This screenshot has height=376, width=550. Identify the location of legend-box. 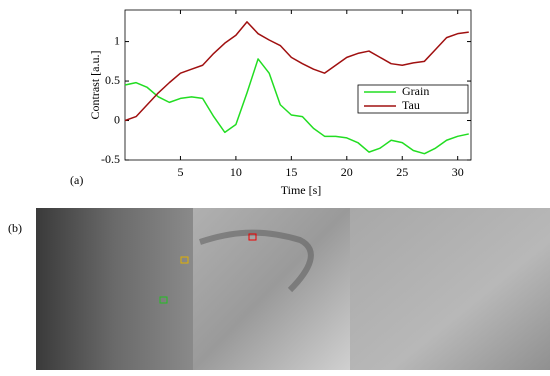
(413, 99).